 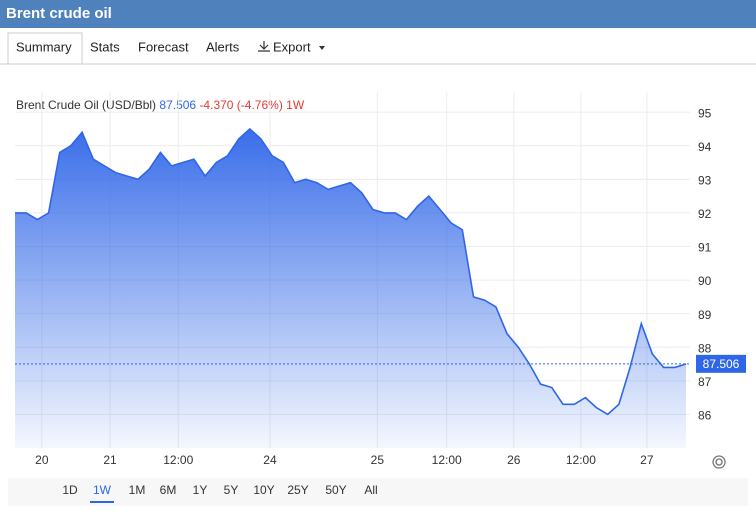 I want to click on y-tick-label: 92, so click(x=705, y=214).